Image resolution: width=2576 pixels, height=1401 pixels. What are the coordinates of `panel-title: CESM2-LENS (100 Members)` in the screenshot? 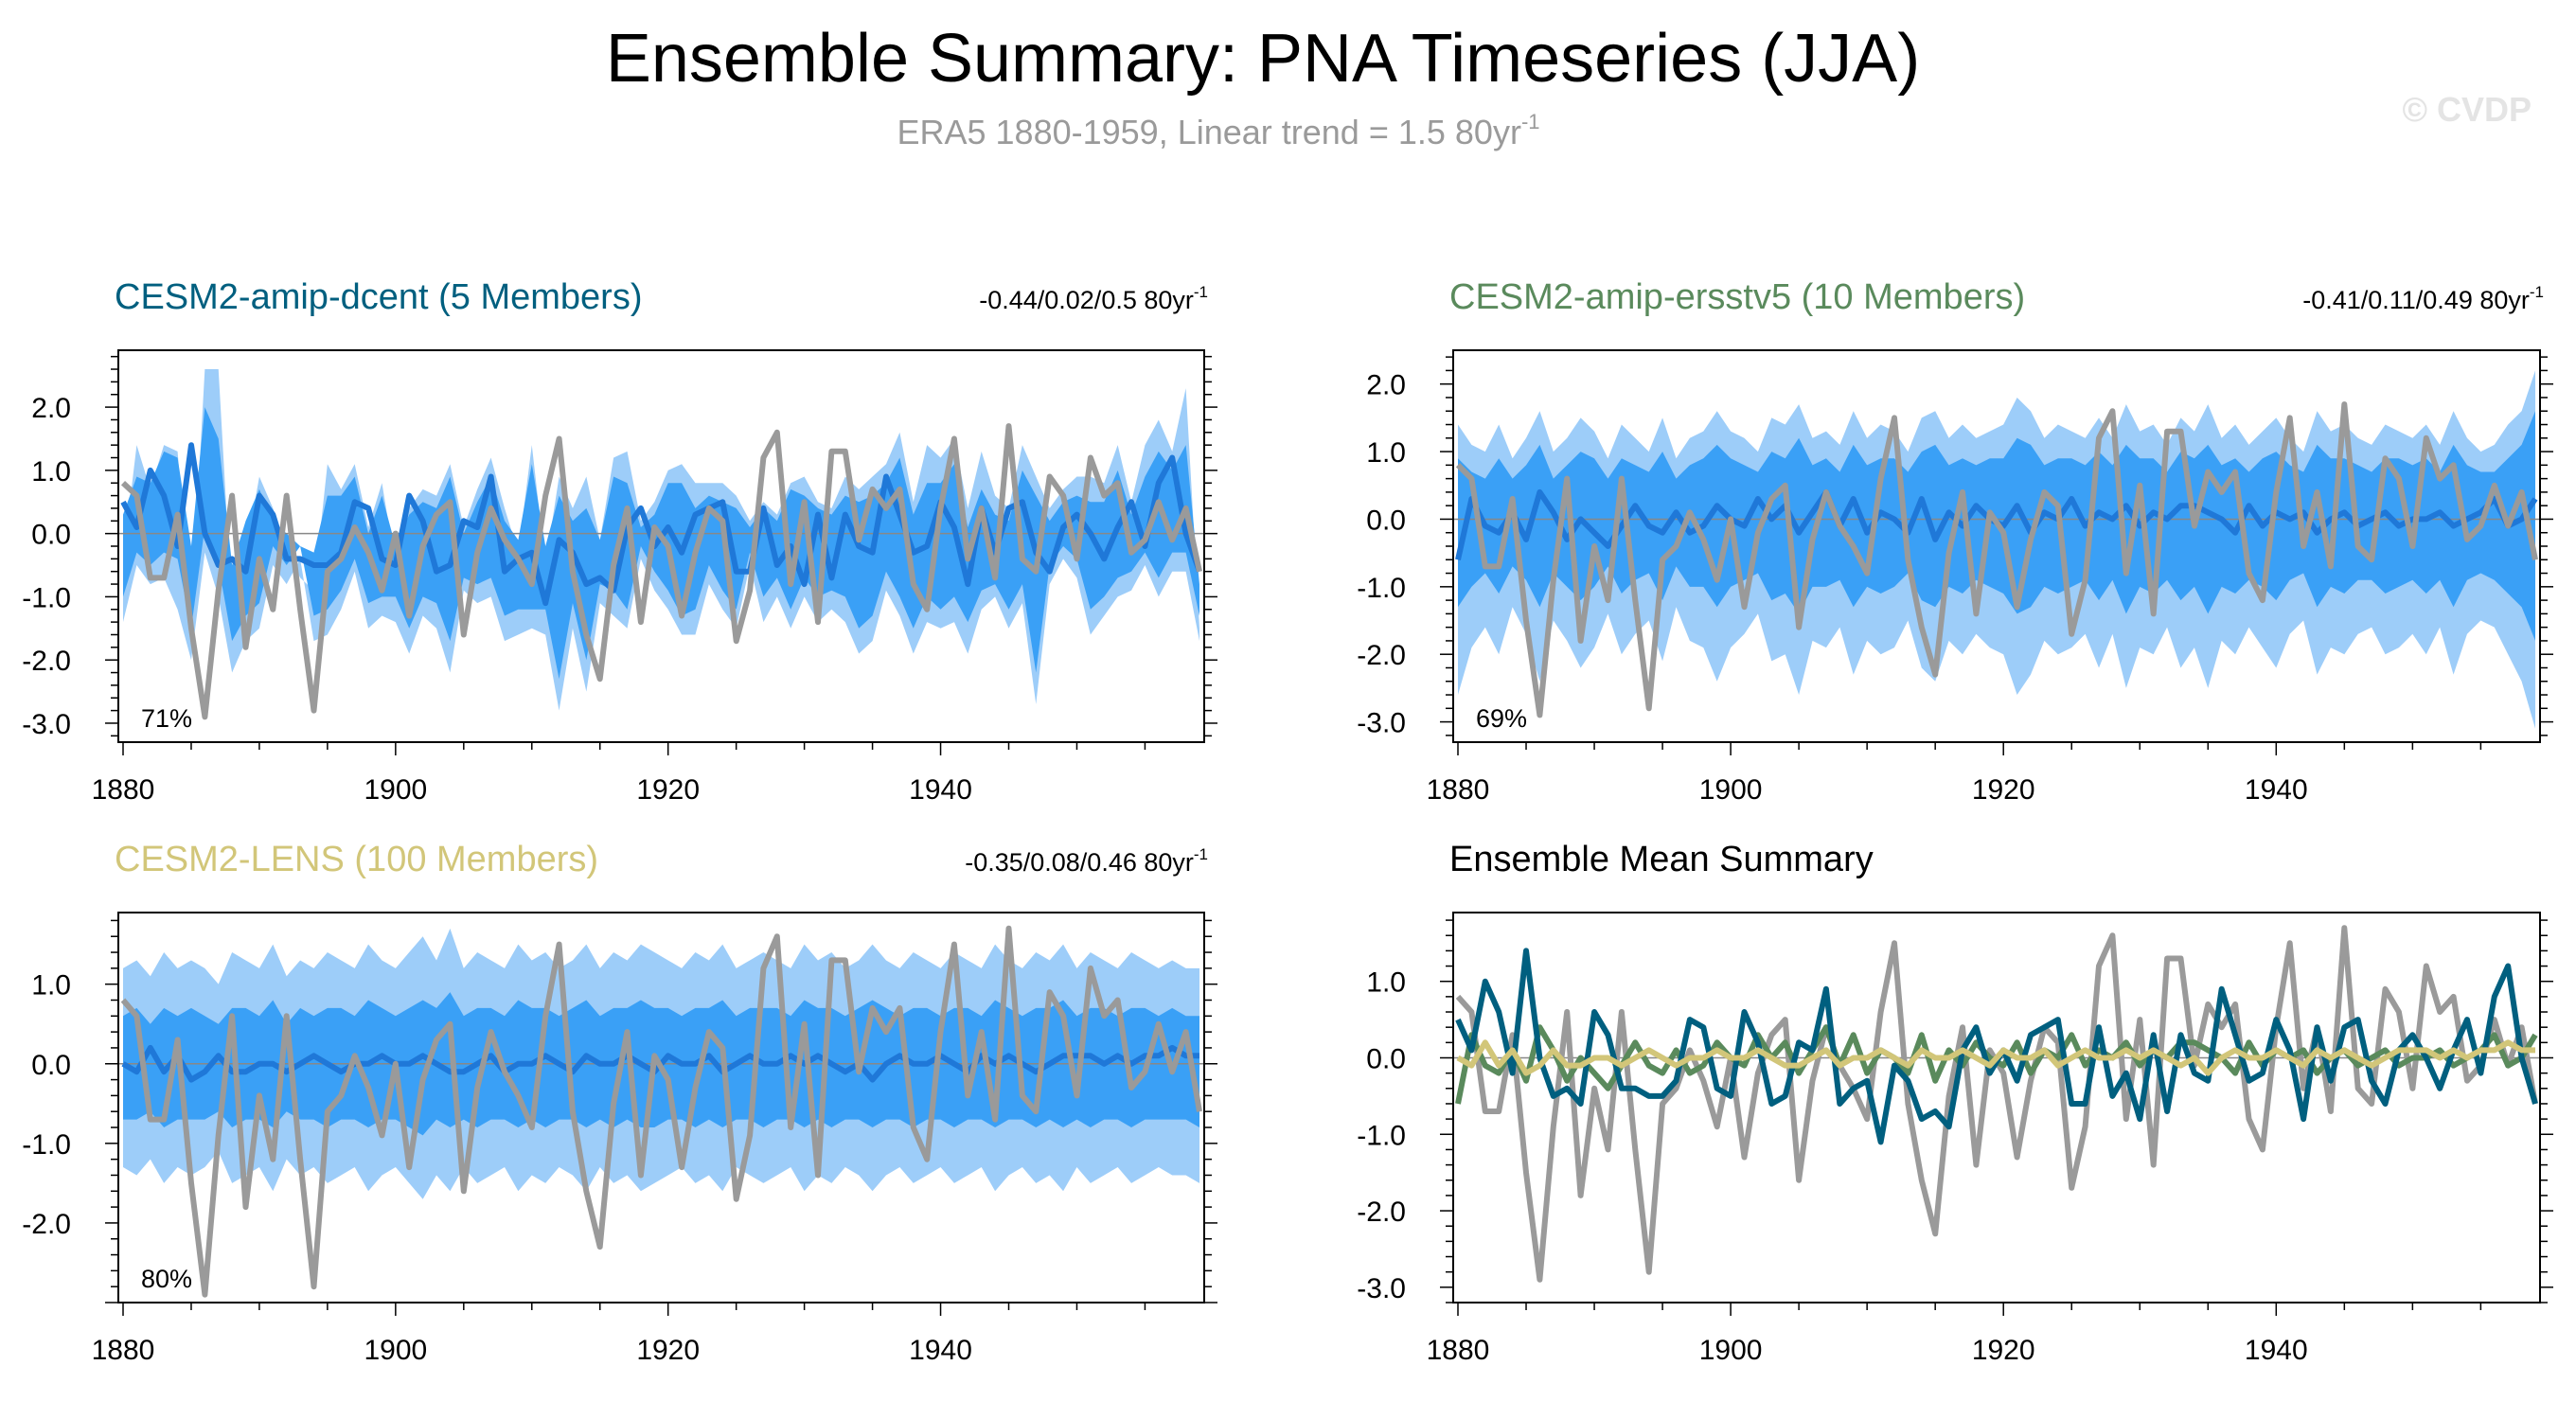 It's located at (357, 859).